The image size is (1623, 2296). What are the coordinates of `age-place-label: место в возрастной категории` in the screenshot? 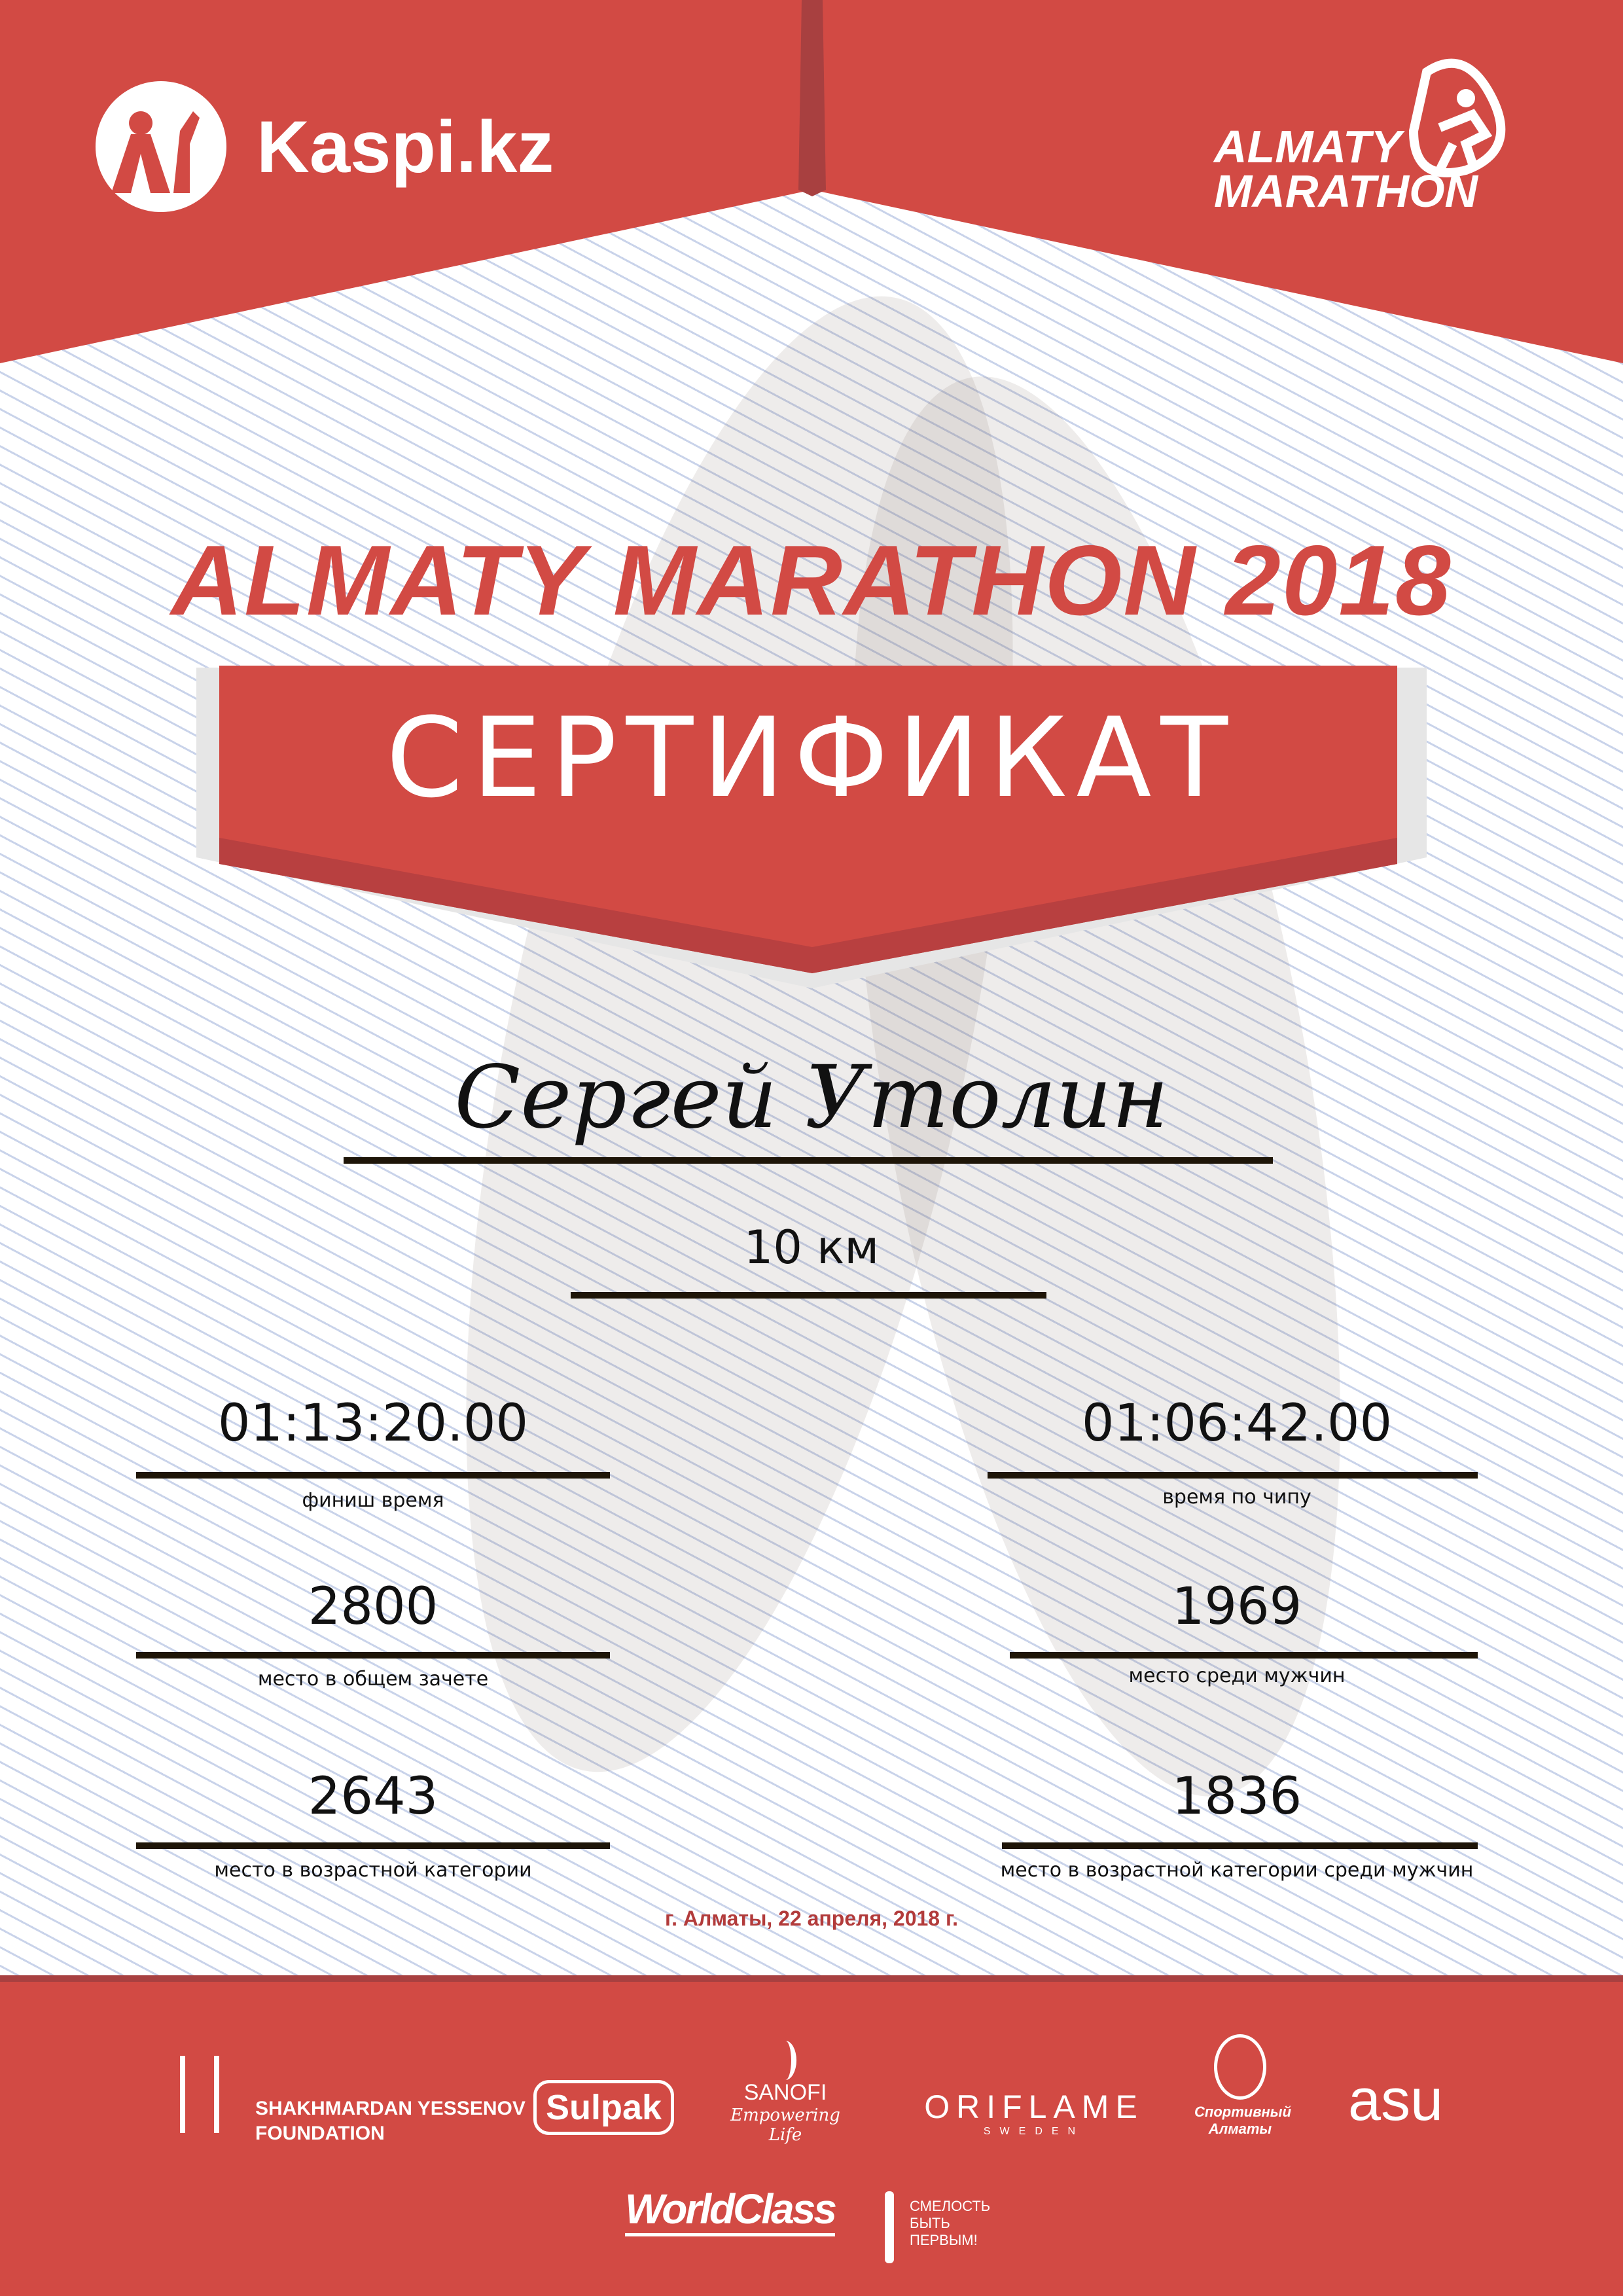 It's located at (373, 1870).